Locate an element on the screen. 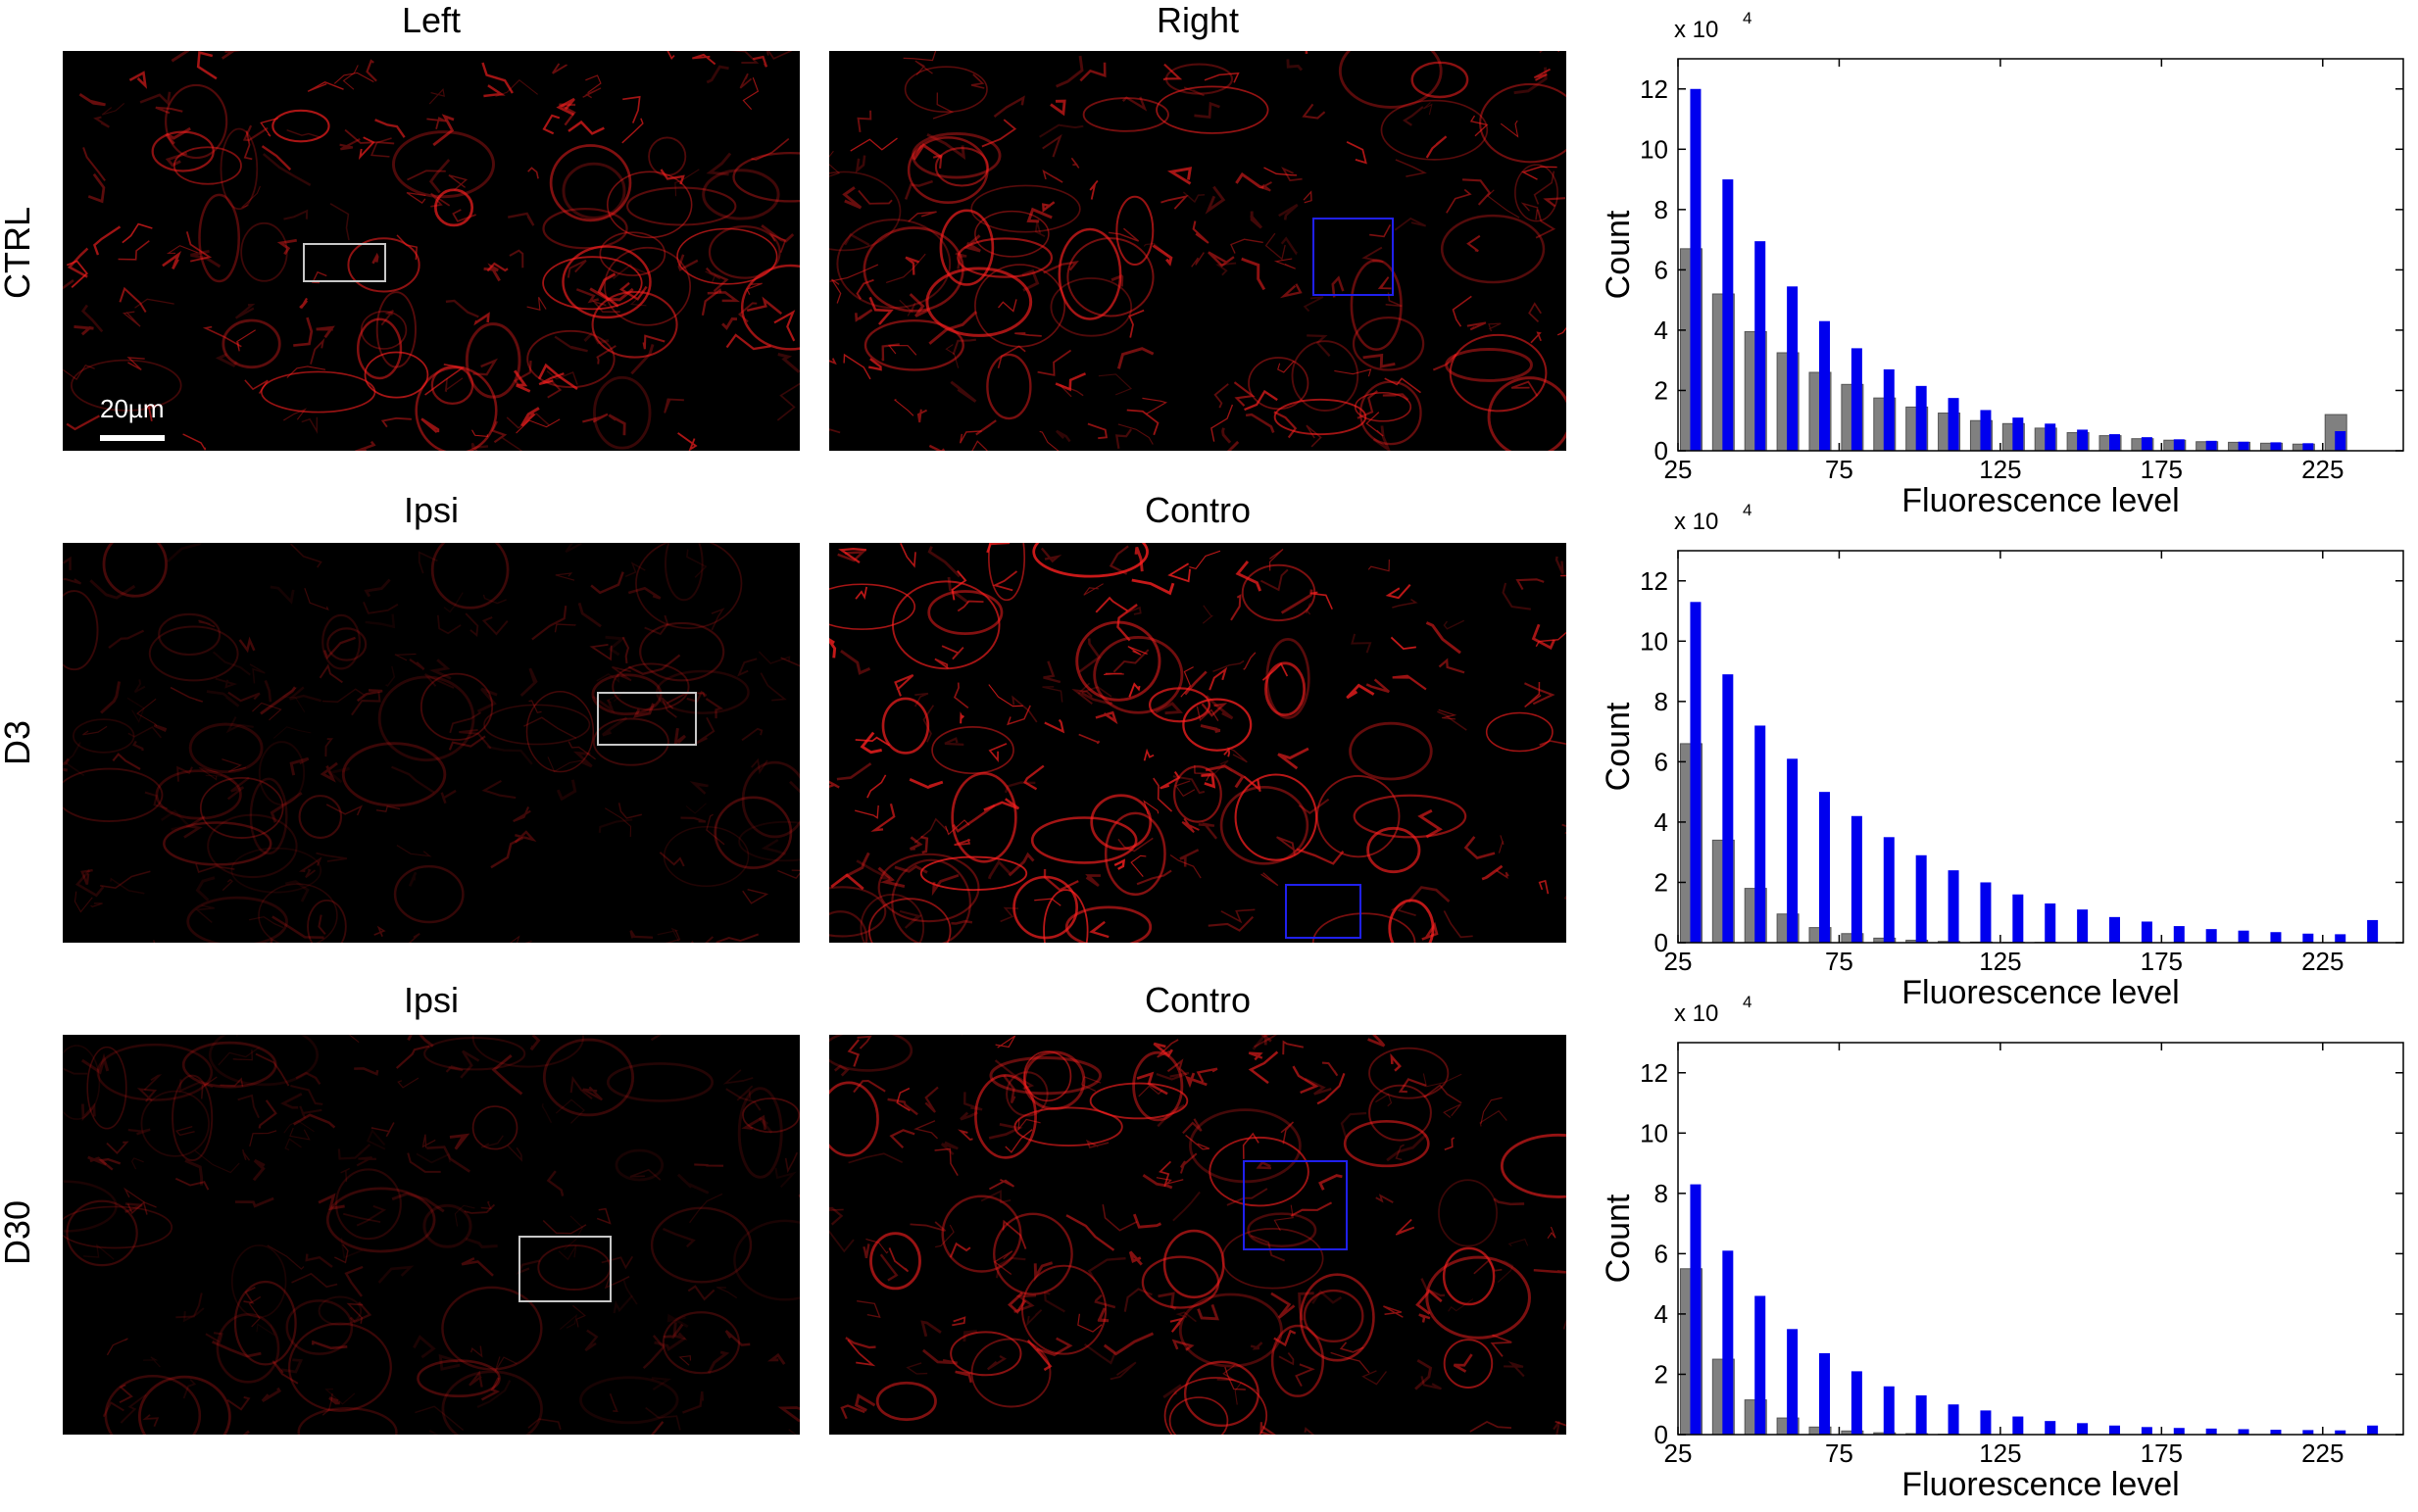  micrograph-ctrl-left: 20µm is located at coordinates (431, 251).